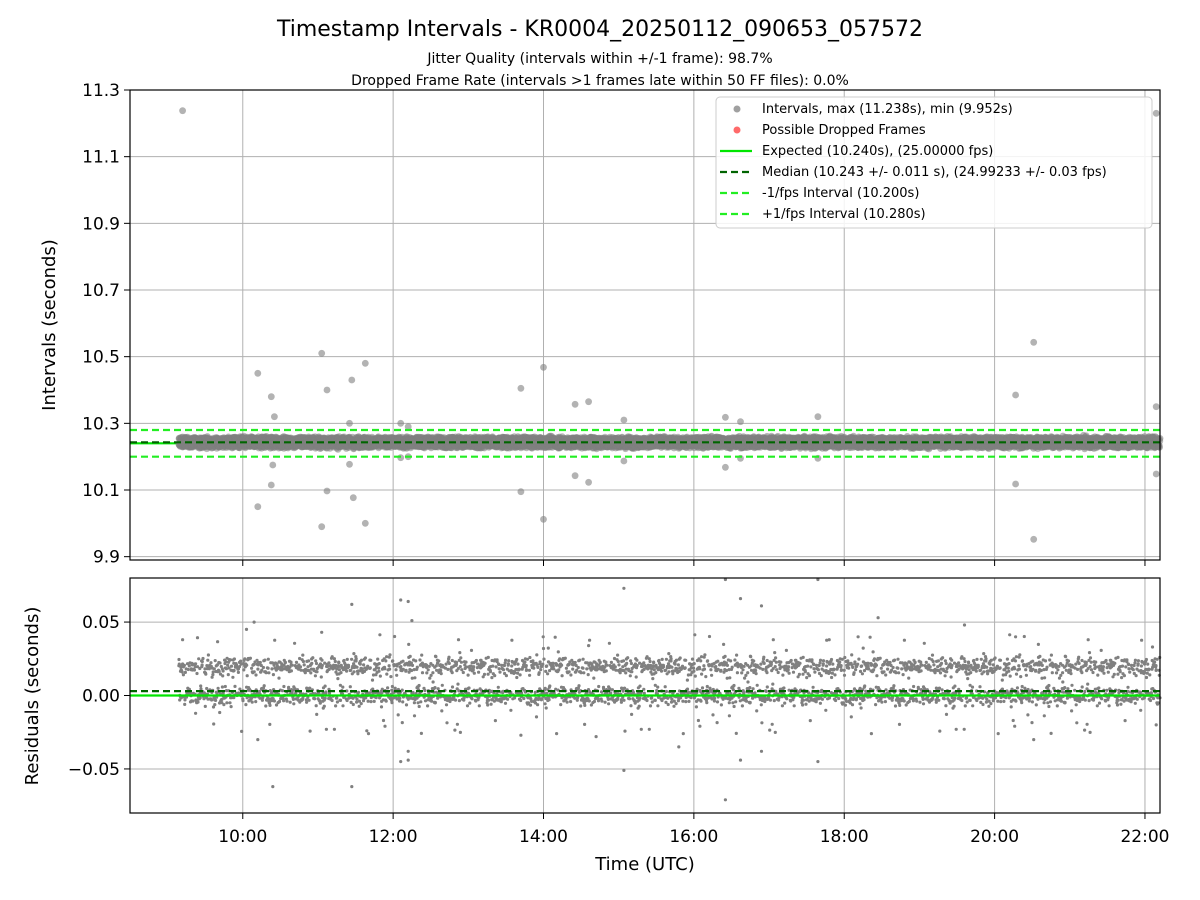  What do you see at coordinates (49, 325) in the screenshot?
I see `top-y-axis-label: Intervals (seconds)` at bounding box center [49, 325].